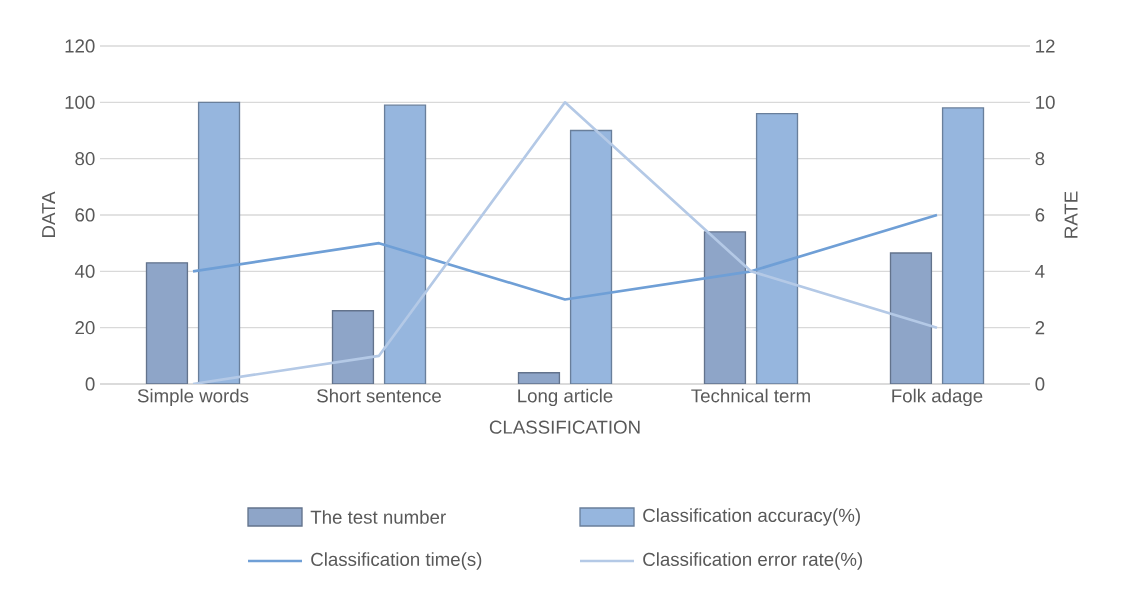 Image resolution: width=1125 pixels, height=605 pixels. Describe the element at coordinates (90, 384) in the screenshot. I see `y-tick-label: 0` at that location.